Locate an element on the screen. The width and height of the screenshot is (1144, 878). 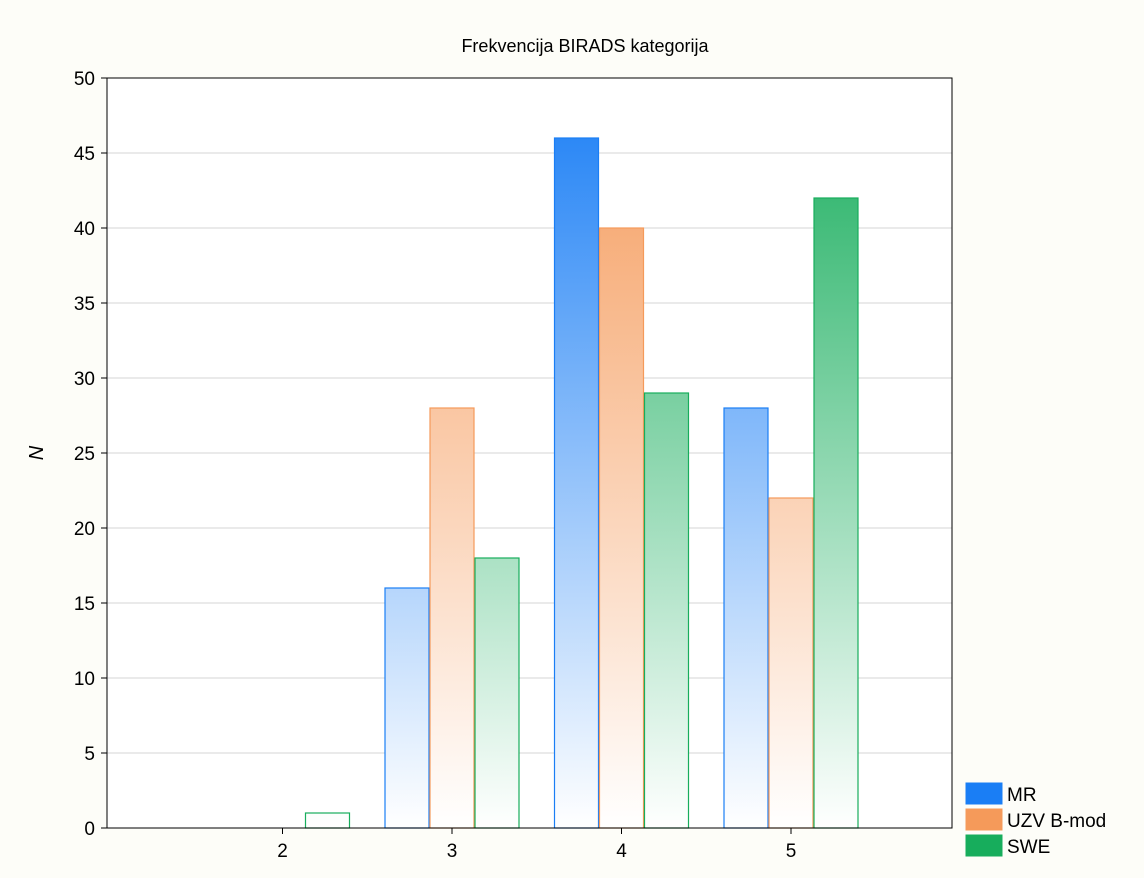
x-tick-label: 5 is located at coordinates (791, 851).